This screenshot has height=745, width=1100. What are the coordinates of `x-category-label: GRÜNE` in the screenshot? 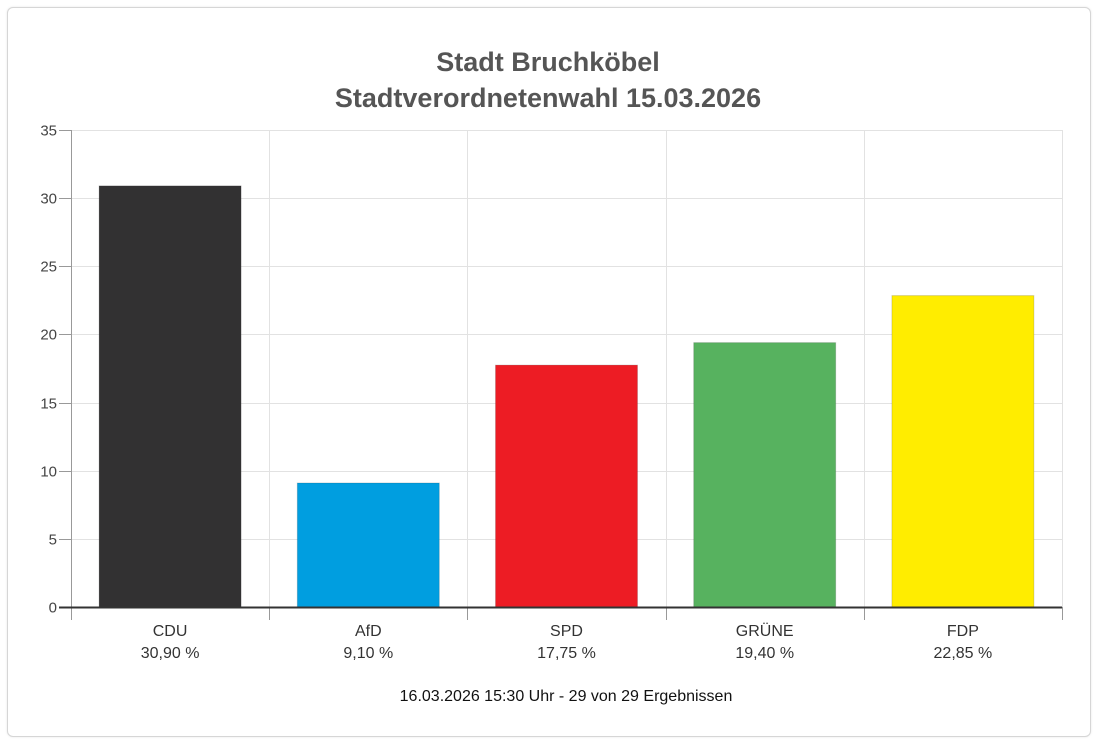 It's located at (765, 631).